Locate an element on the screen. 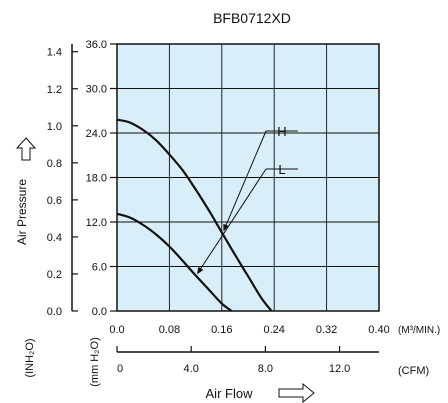  y-mm-tick-label: 0.0 is located at coordinates (99, 312).